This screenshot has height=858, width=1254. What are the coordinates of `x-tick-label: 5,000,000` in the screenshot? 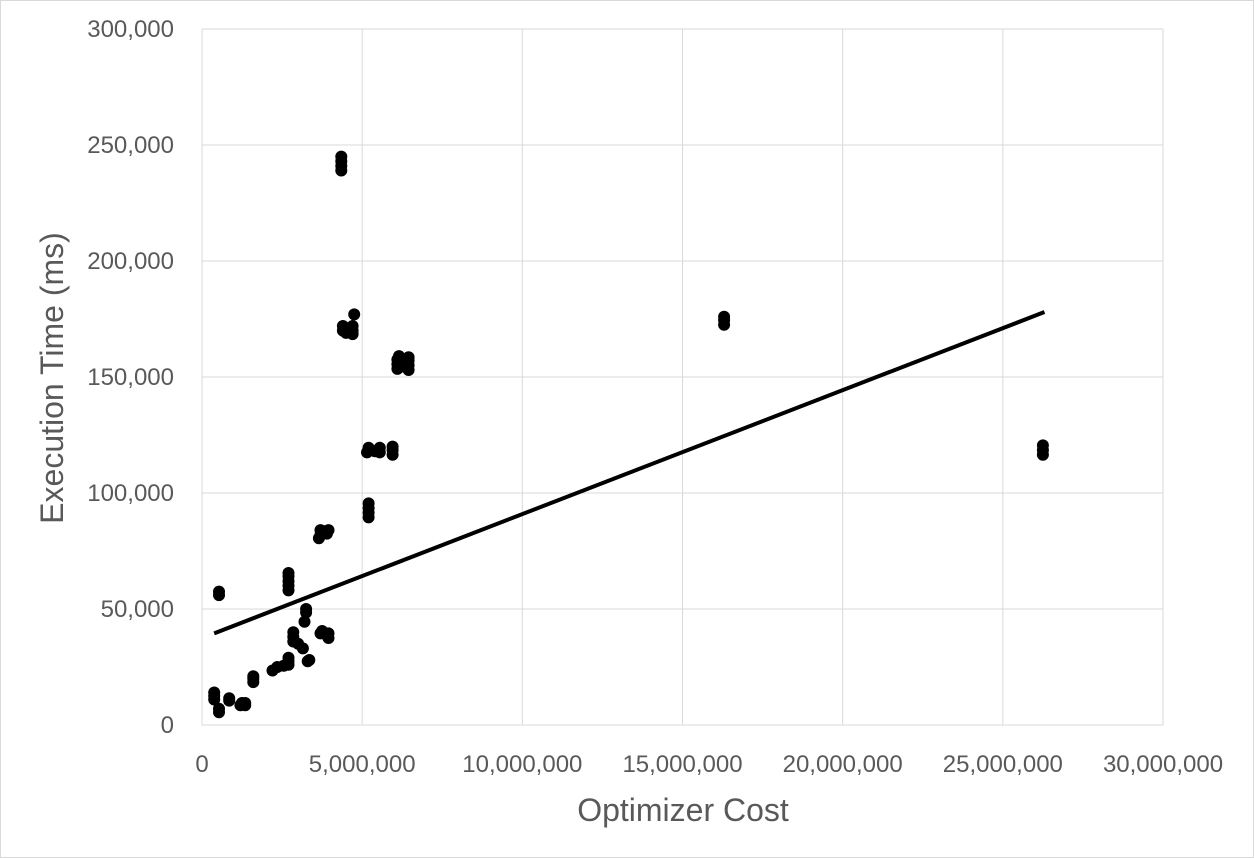 It's located at (362, 764).